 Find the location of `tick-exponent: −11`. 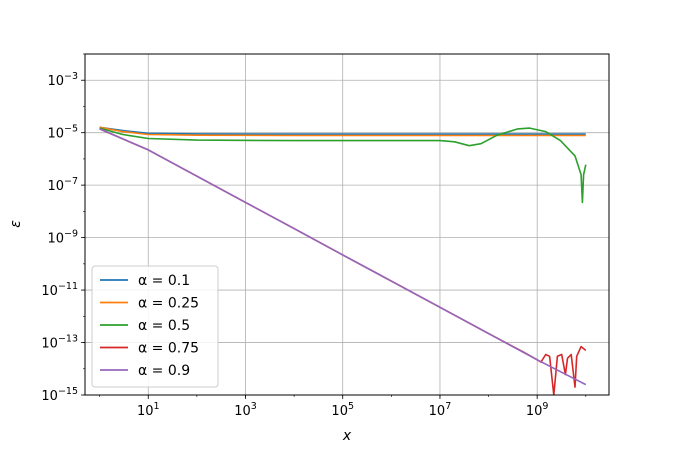

tick-exponent: −11 is located at coordinates (68, 286).